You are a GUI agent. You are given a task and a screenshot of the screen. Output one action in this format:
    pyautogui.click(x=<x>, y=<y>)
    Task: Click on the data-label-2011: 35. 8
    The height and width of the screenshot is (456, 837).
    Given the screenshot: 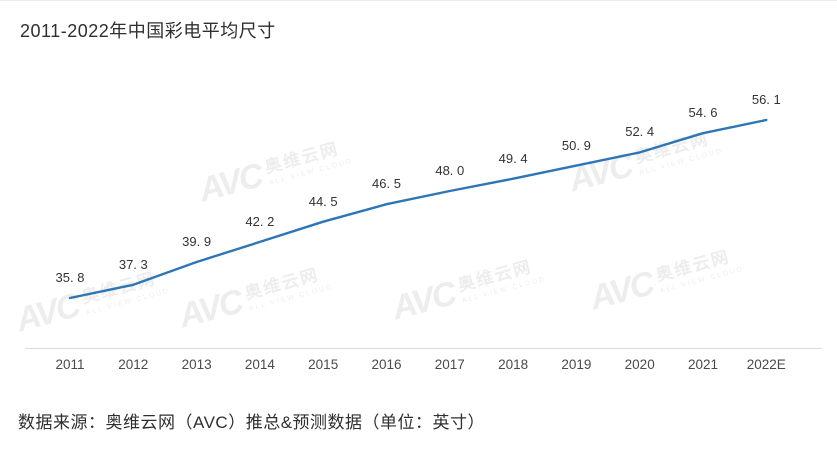 What is the action you would take?
    pyautogui.click(x=70, y=277)
    